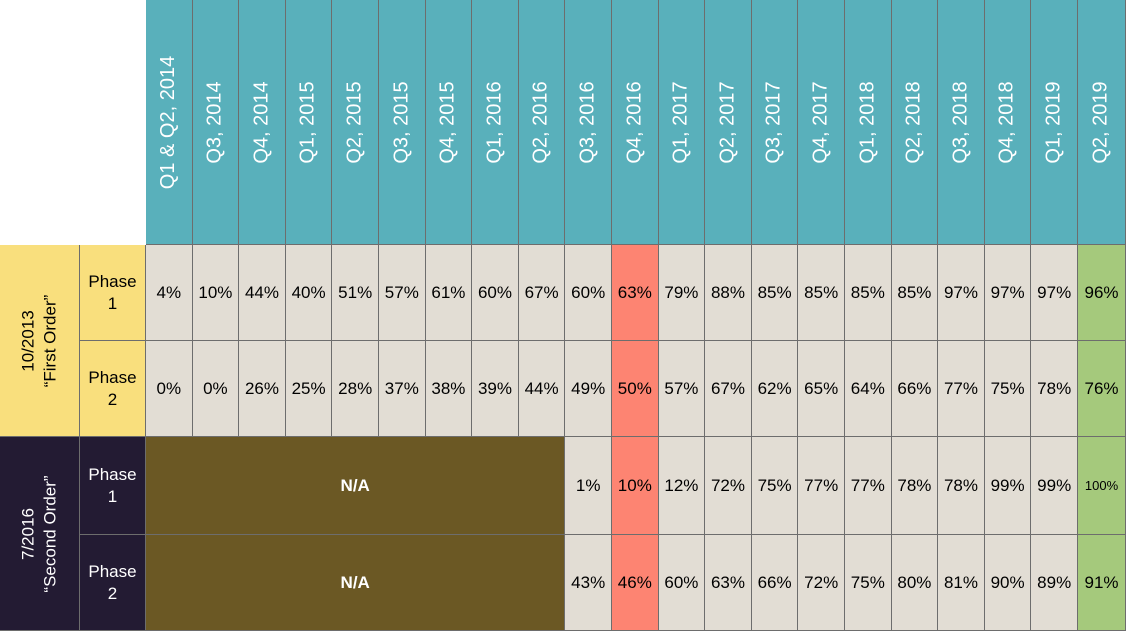 Image resolution: width=1126 pixels, height=631 pixels. I want to click on group-date: 10/2013, so click(28, 340).